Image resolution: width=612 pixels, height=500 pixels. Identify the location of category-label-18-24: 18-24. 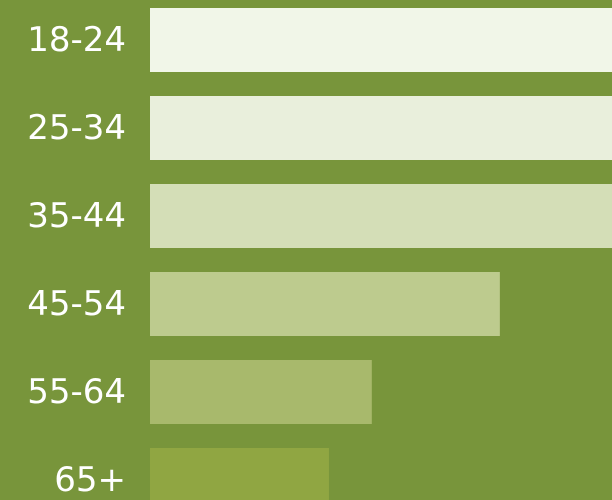
(76, 40).